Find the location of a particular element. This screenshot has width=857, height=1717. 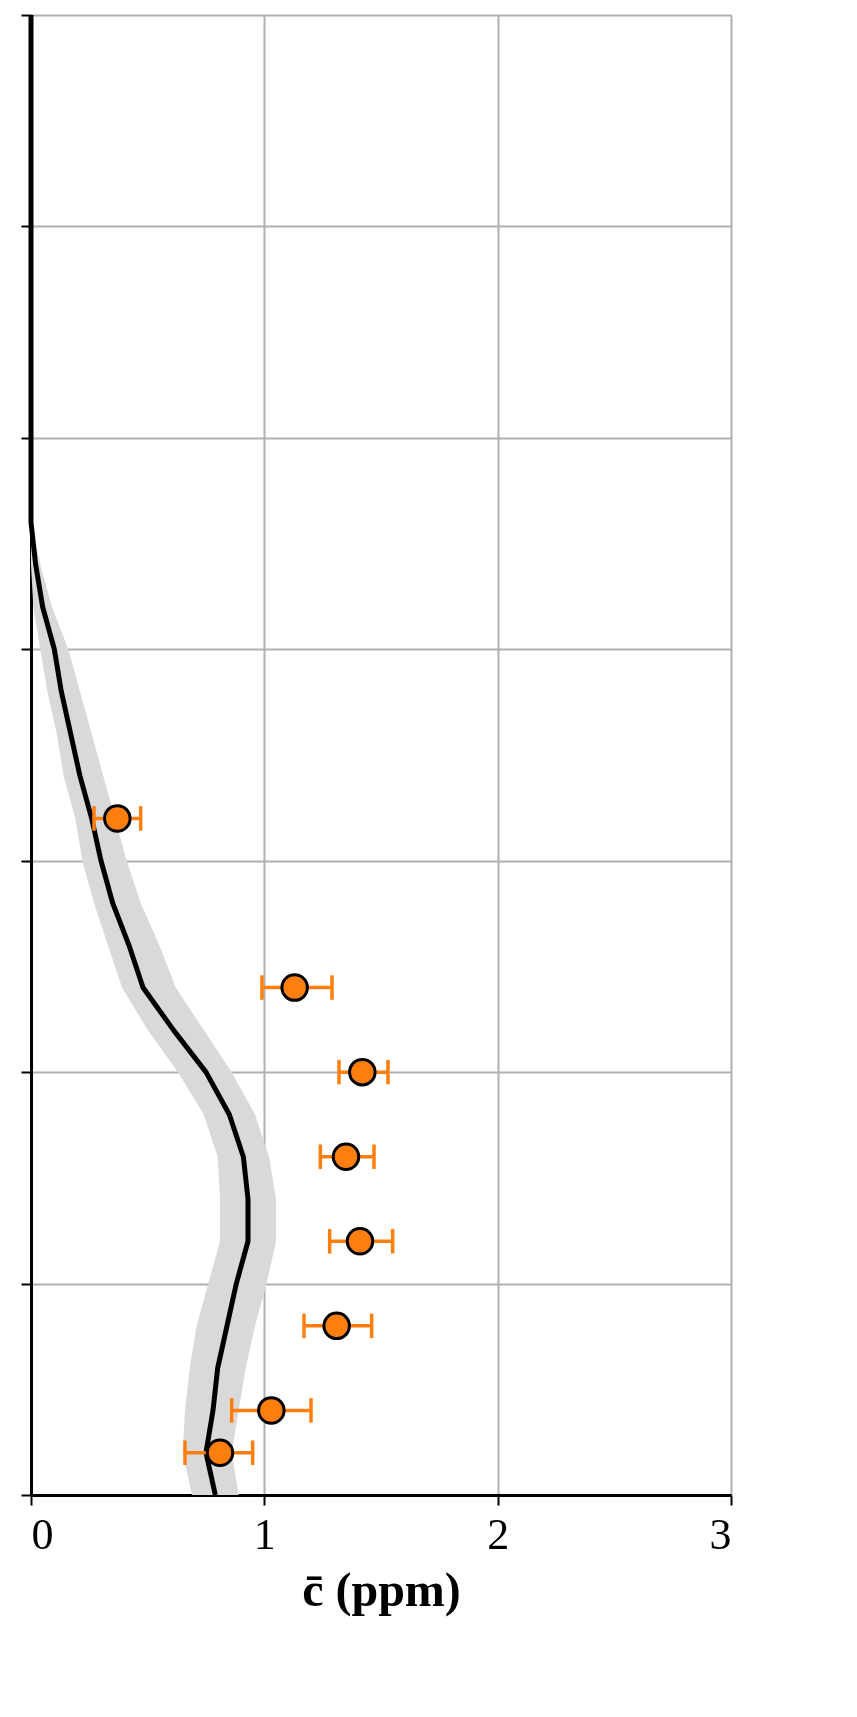

x-tick-label: 3 is located at coordinates (720, 1534).